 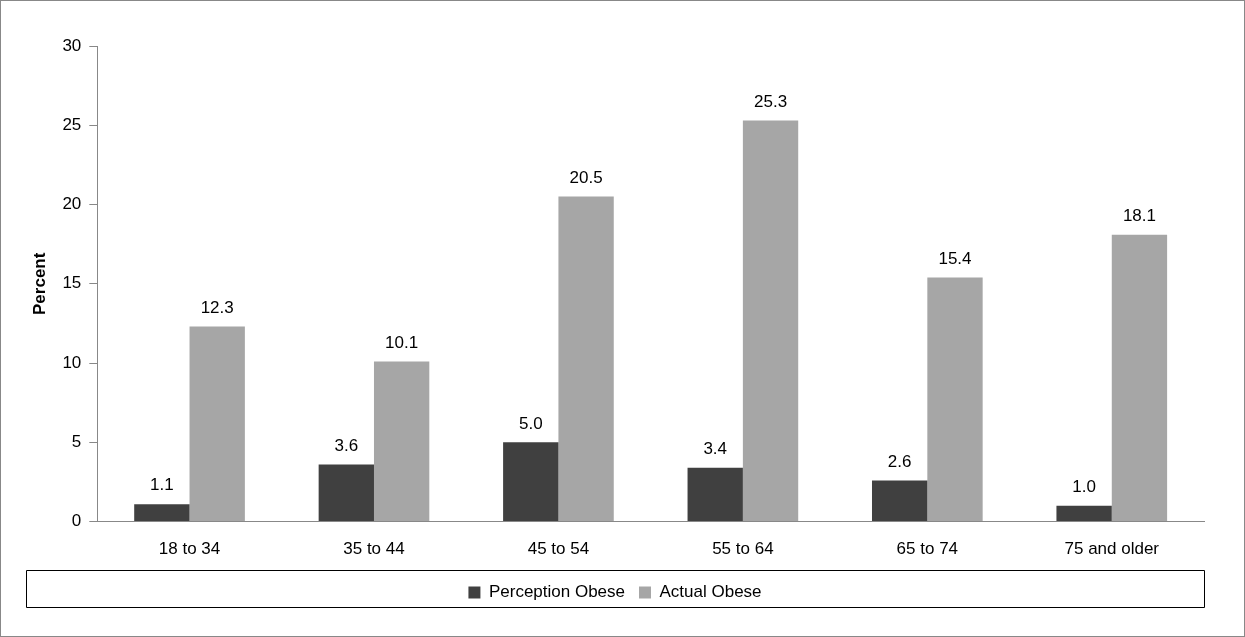 What do you see at coordinates (76, 442) in the screenshot?
I see `y-tick-label: 5` at bounding box center [76, 442].